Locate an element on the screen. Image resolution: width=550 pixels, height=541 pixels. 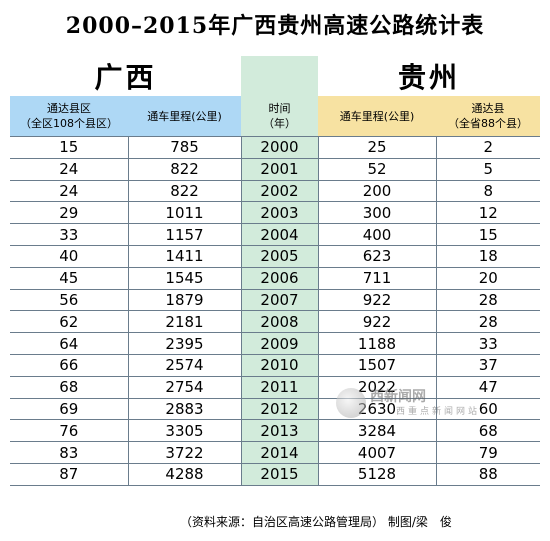
cell-gz-km: 623 is located at coordinates (377, 256).